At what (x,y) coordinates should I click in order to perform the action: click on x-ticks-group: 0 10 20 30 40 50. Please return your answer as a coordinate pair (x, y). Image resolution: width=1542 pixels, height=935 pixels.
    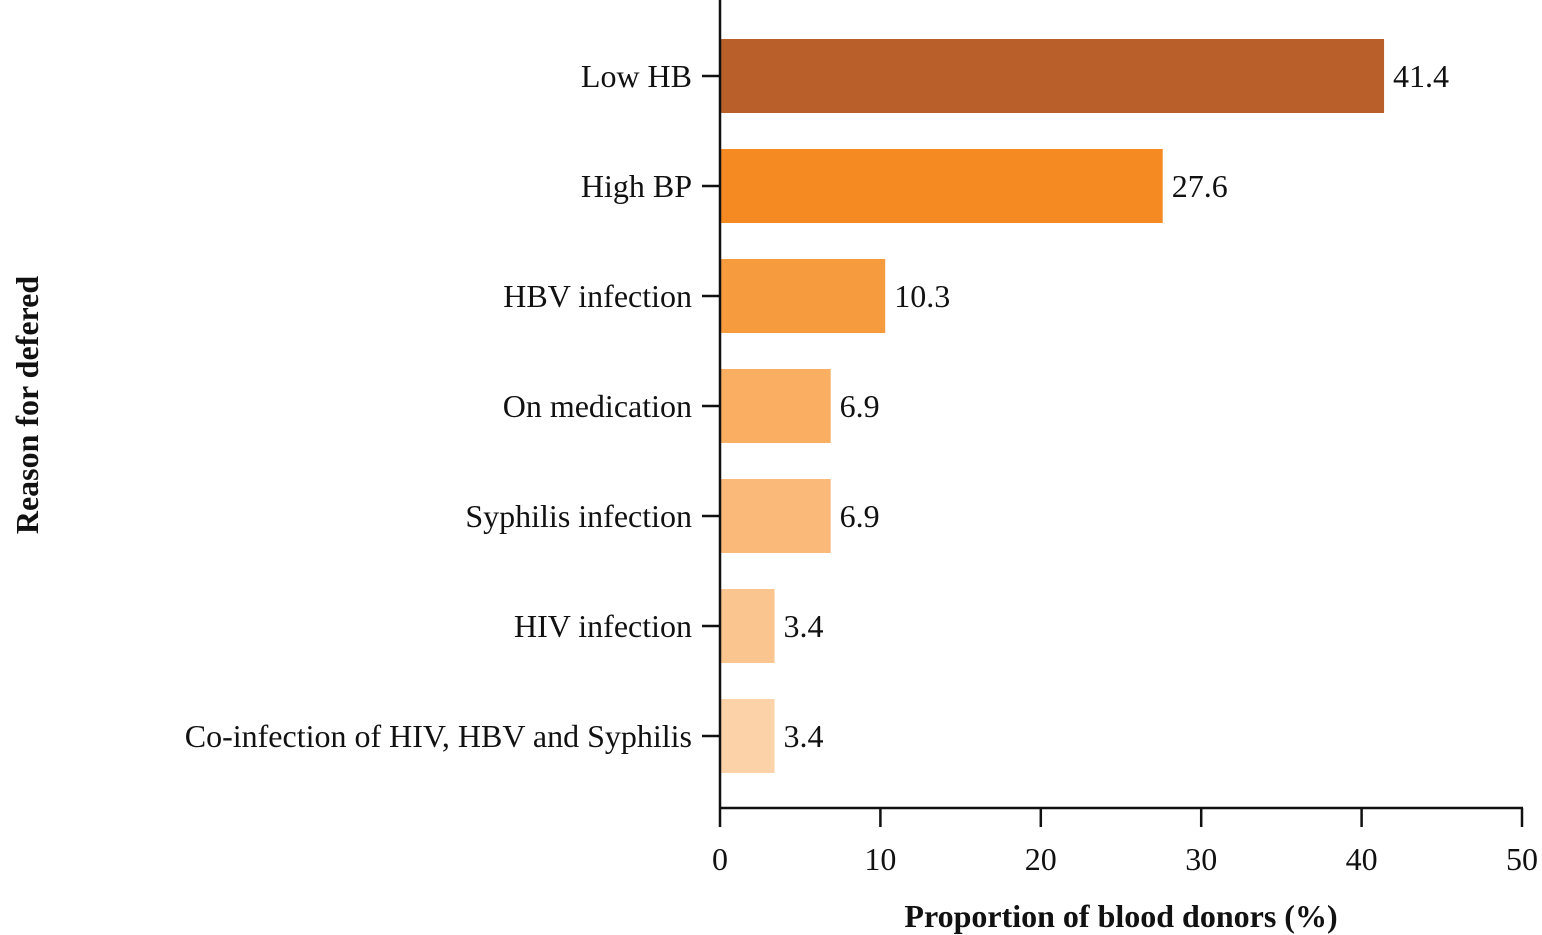
    Looking at the image, I should click on (1125, 842).